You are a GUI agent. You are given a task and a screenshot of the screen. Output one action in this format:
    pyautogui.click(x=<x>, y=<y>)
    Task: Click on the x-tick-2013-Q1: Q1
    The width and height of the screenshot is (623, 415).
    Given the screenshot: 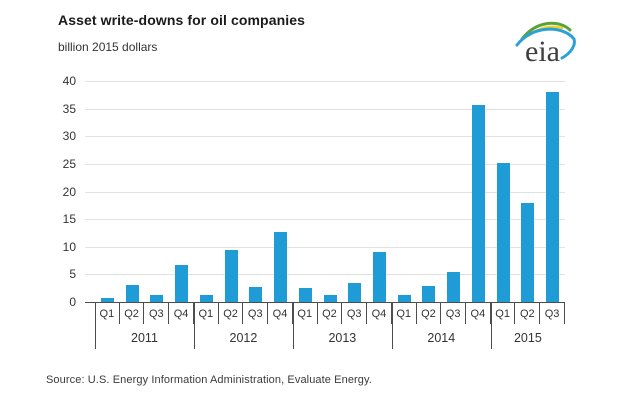 What is the action you would take?
    pyautogui.click(x=305, y=313)
    